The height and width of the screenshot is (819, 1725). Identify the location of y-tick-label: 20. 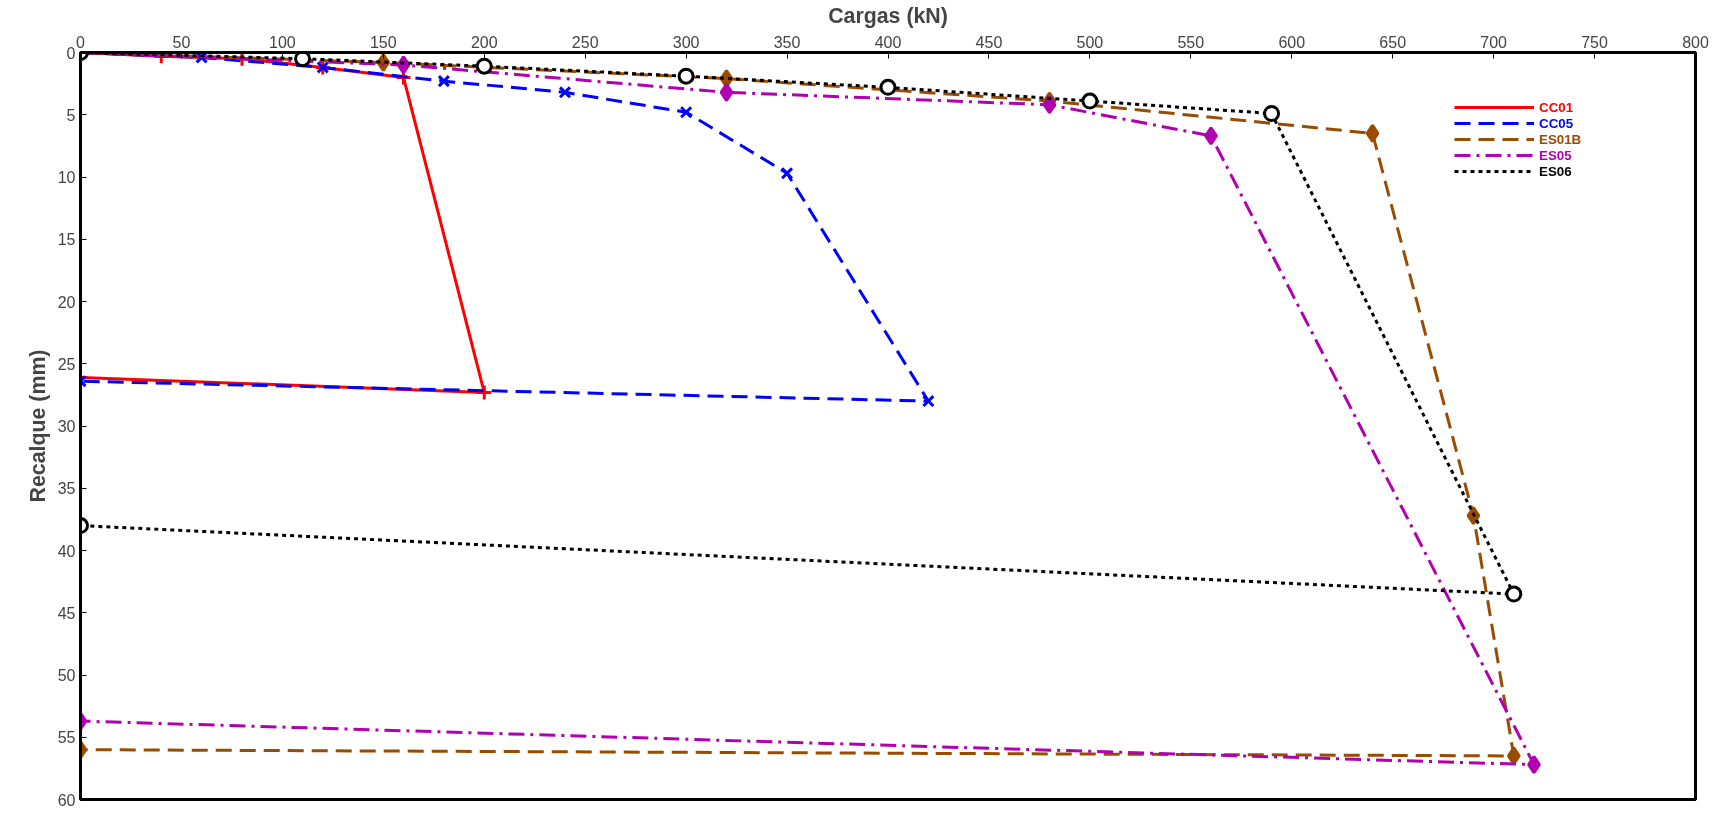
(66, 302).